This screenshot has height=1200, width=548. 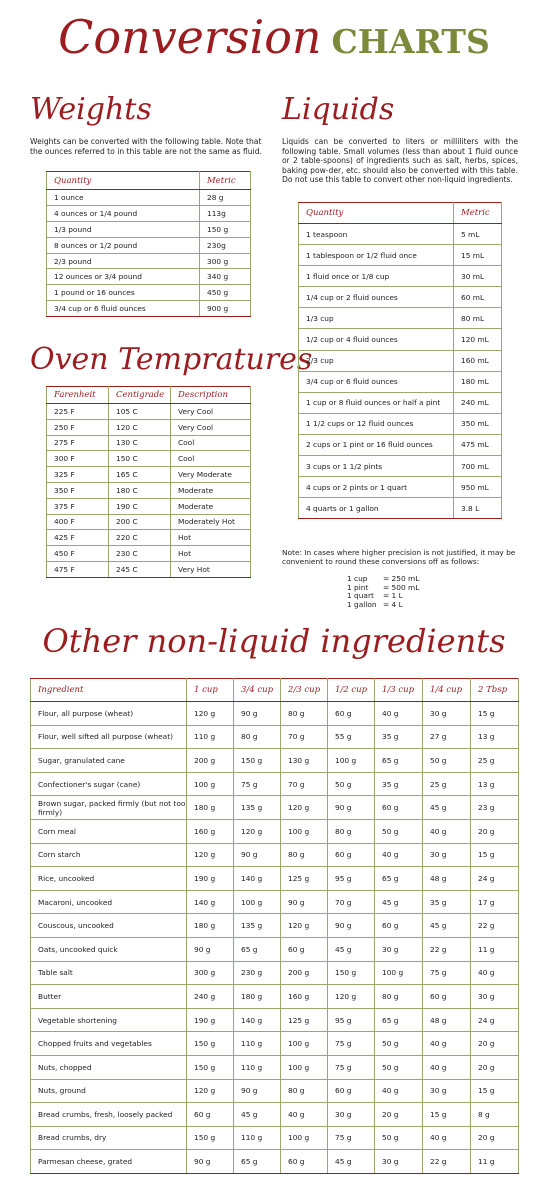 What do you see at coordinates (77, 490) in the screenshot?
I see `table-cell: 350 F` at bounding box center [77, 490].